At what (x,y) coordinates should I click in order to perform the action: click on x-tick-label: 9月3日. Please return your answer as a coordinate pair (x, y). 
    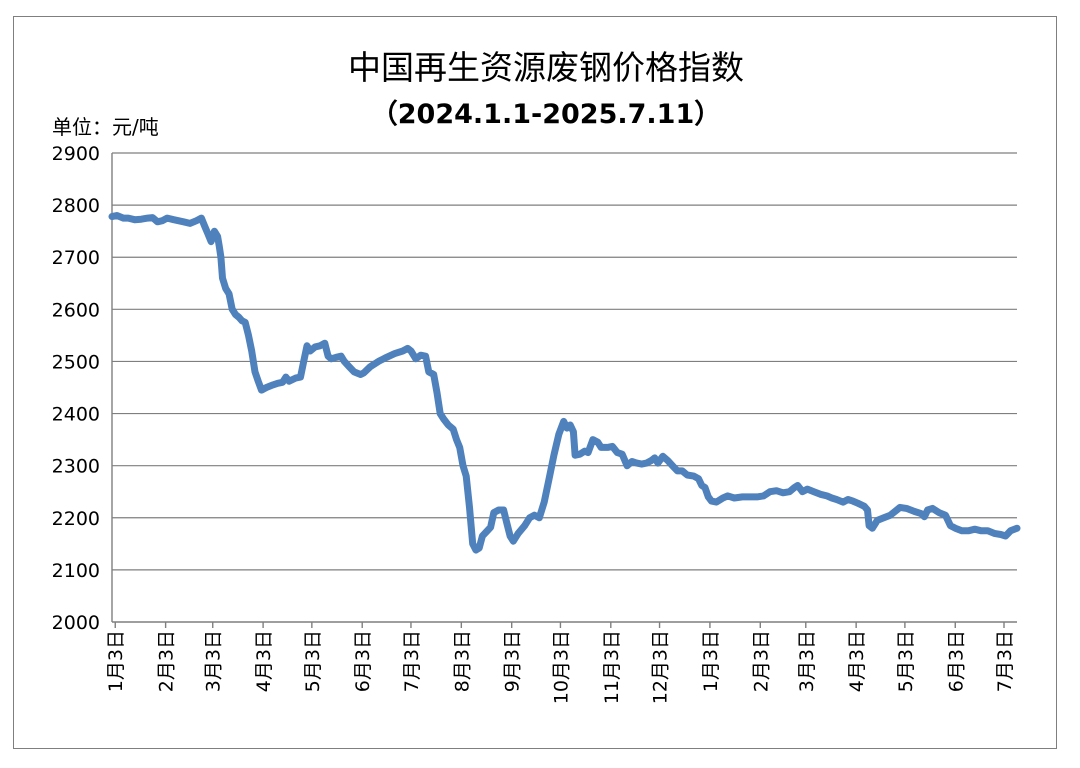
    Looking at the image, I should click on (513, 661).